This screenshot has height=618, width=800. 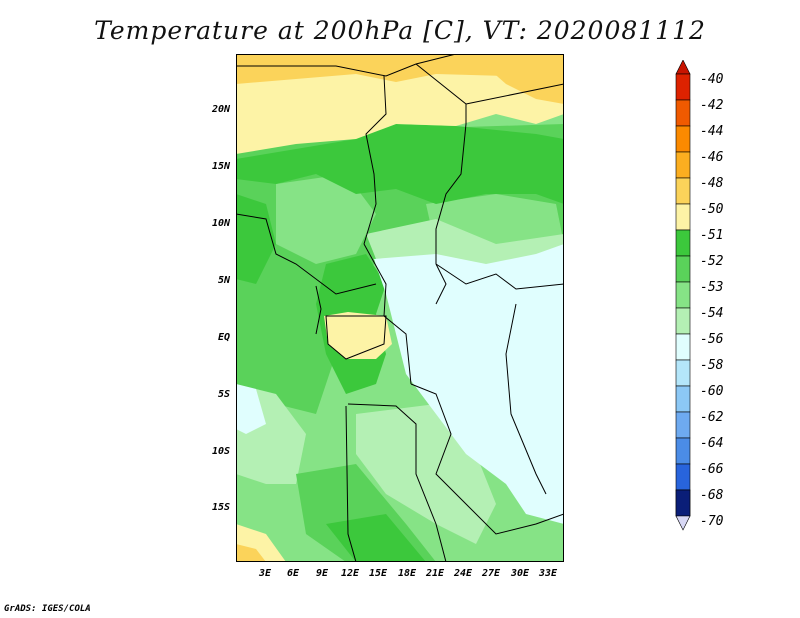 What do you see at coordinates (712, 79) in the screenshot?
I see `colorbar-label: -40` at bounding box center [712, 79].